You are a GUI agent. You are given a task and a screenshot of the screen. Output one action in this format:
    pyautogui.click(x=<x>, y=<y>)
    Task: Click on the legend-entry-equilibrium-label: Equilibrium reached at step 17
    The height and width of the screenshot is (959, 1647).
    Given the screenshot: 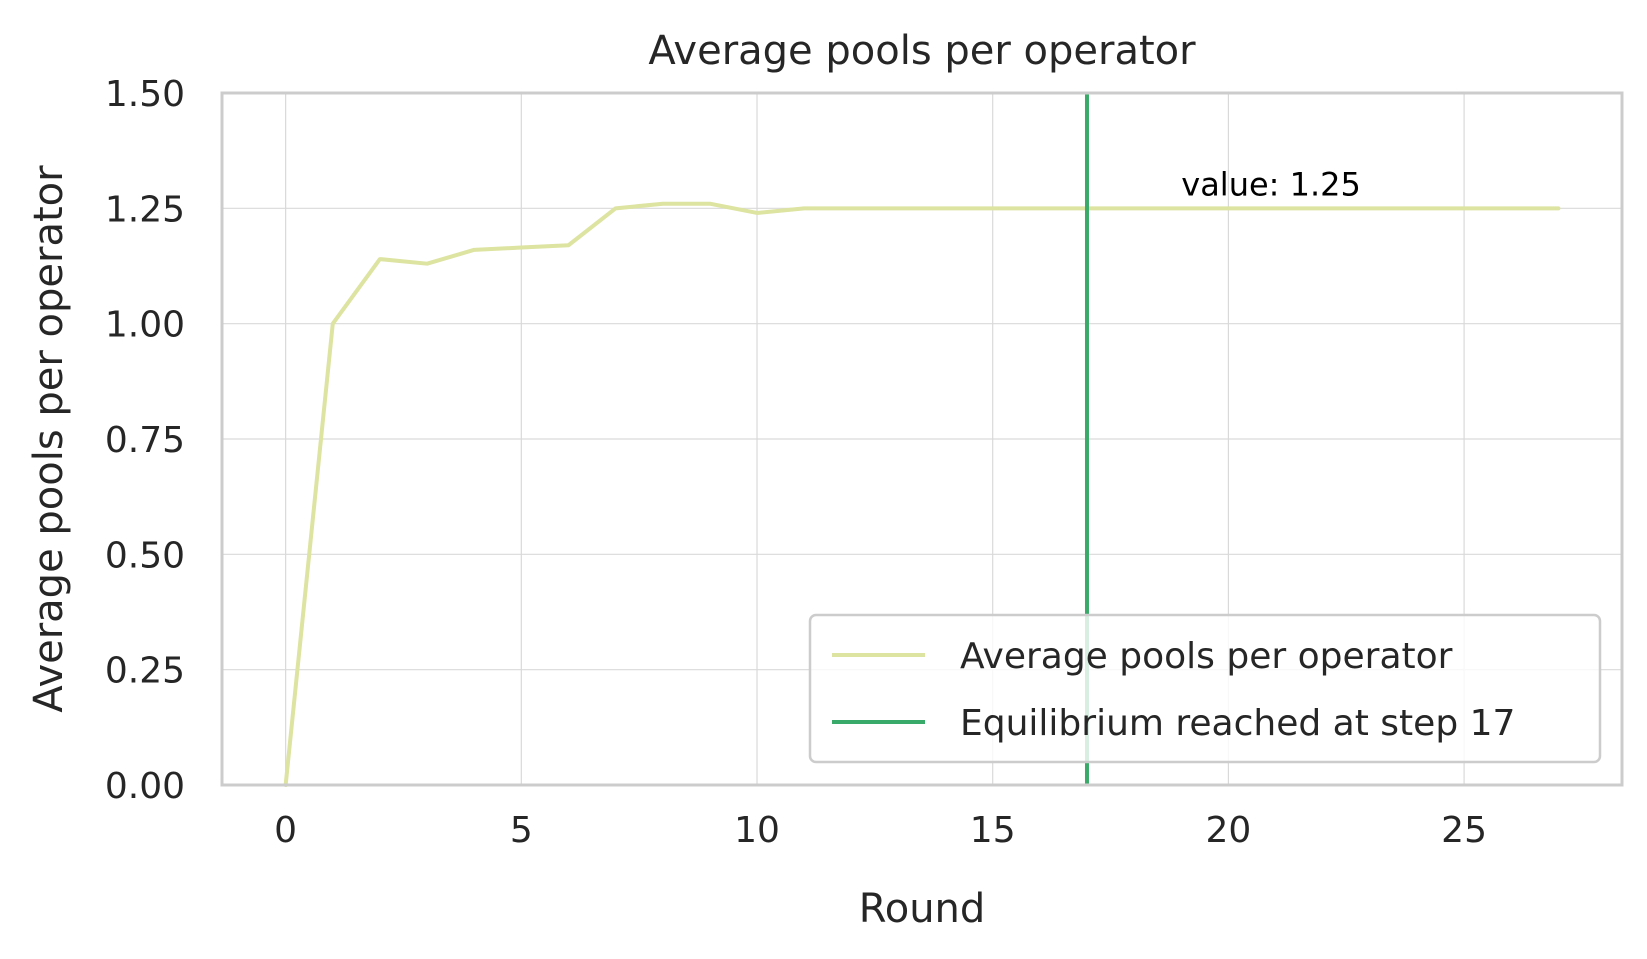 What is the action you would take?
    pyautogui.click(x=1237, y=723)
    